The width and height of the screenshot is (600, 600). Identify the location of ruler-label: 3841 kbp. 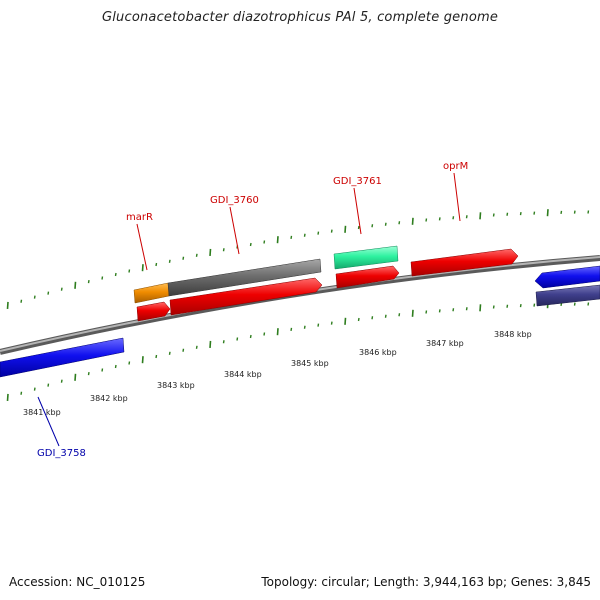
(42, 412).